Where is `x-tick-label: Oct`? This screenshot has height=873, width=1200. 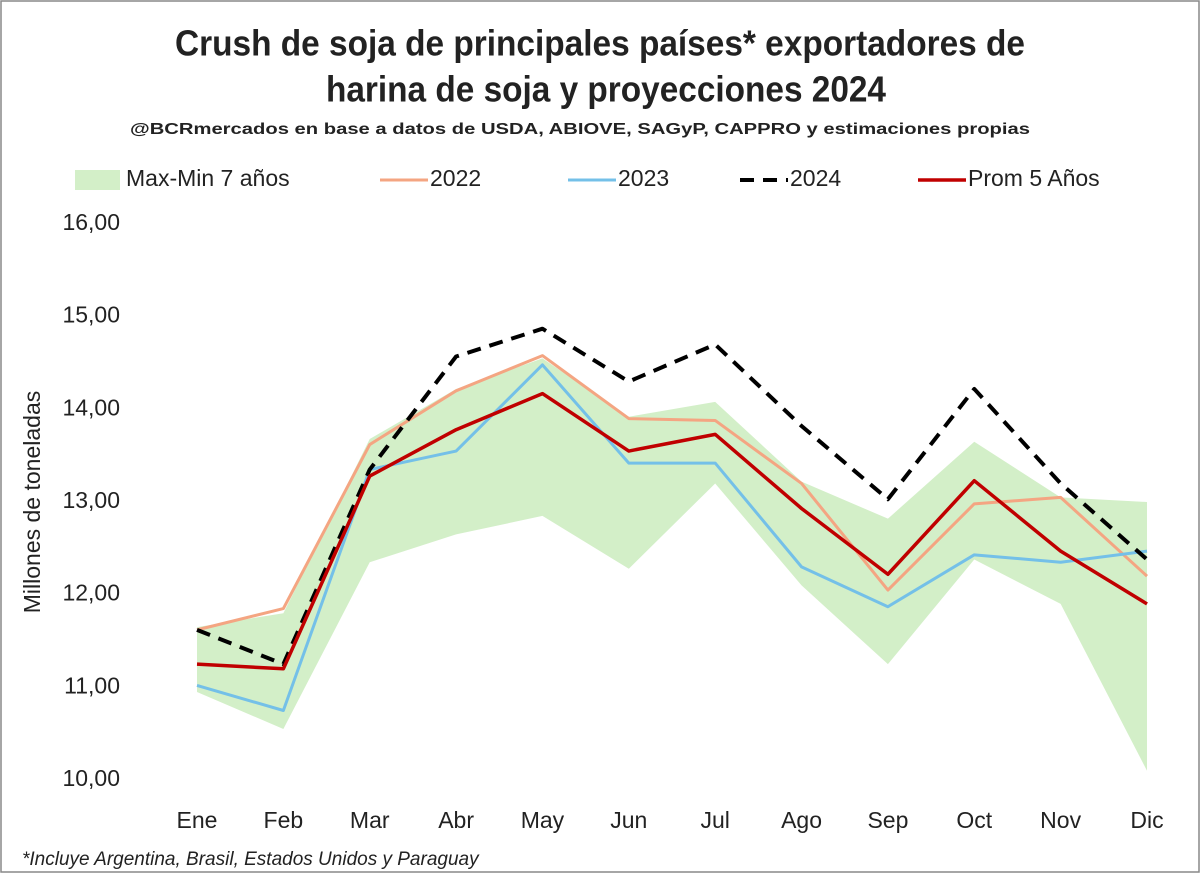
x-tick-label: Oct is located at coordinates (974, 820).